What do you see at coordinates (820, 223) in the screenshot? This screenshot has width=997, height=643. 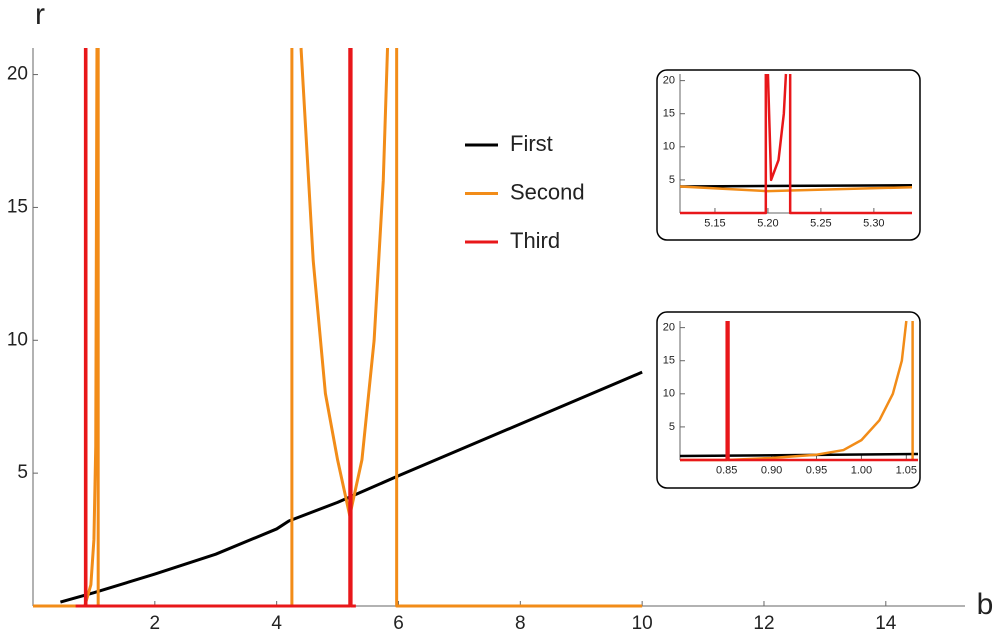 I see `x-tick-label: 5.25` at bounding box center [820, 223].